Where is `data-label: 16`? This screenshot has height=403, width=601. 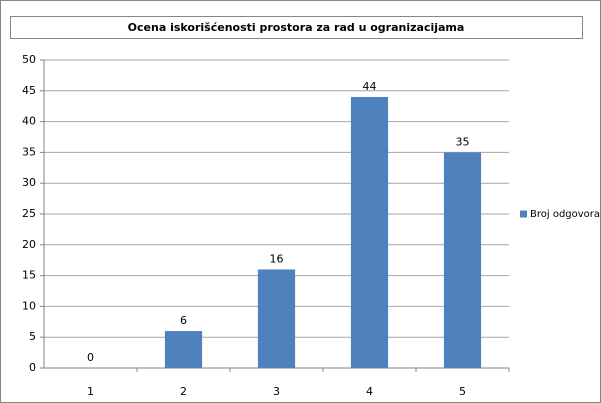
data-label: 16 is located at coordinates (277, 258).